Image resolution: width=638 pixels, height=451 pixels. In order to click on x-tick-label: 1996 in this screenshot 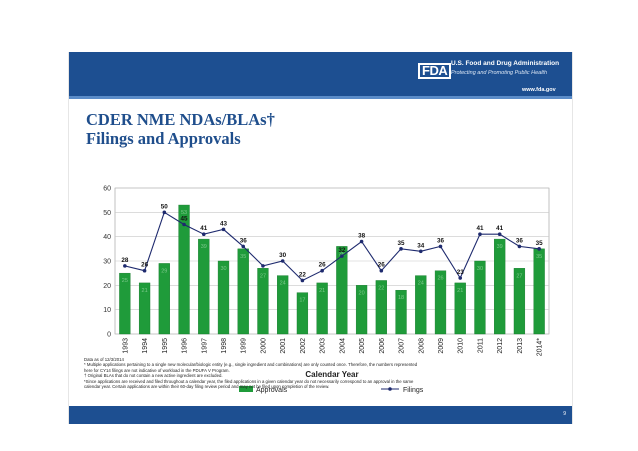, I will do `click(185, 346)`.